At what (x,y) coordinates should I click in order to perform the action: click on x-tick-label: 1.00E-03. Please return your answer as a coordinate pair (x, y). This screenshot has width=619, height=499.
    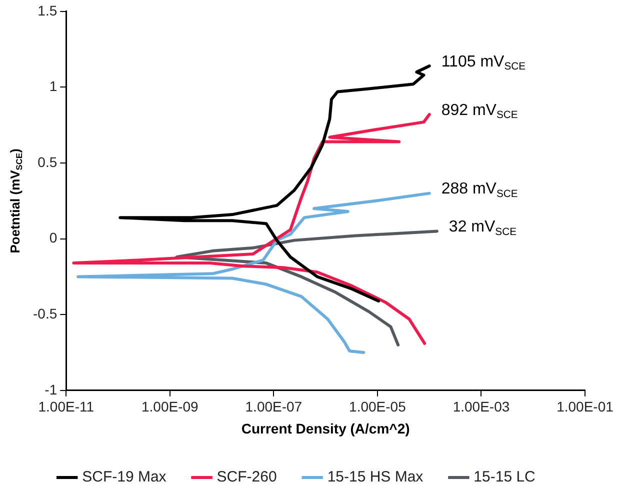
    Looking at the image, I should click on (481, 406).